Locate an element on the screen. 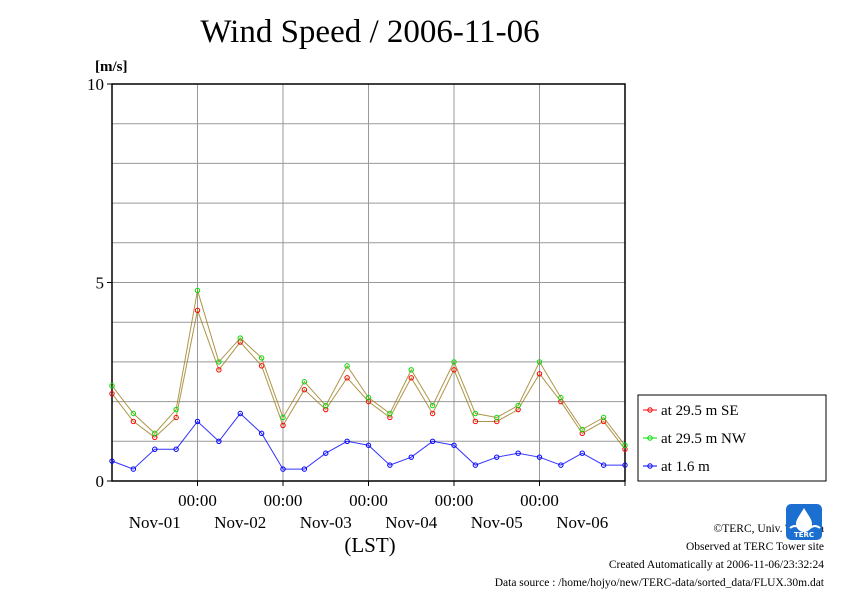  observed-text: Observed at TERC Tower site is located at coordinates (754, 547).